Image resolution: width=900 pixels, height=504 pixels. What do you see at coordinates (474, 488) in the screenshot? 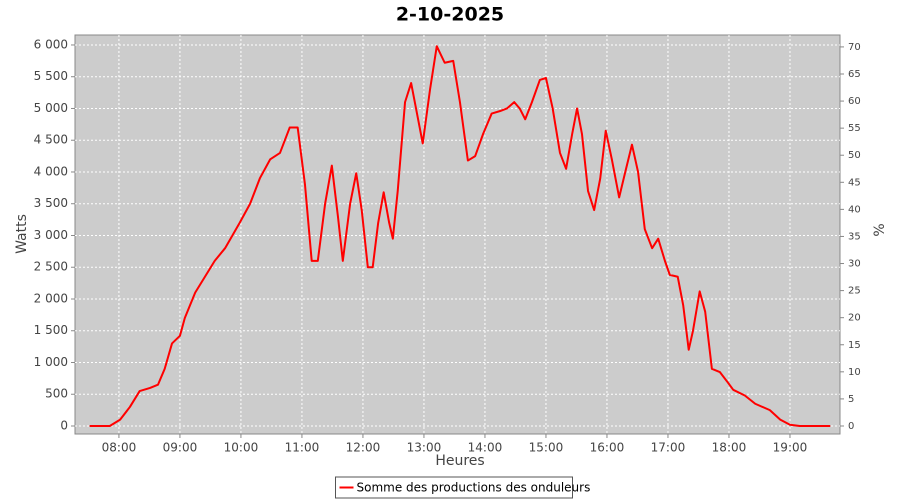
I see `legend-label: Somme des productions des onduleurs` at bounding box center [474, 488].